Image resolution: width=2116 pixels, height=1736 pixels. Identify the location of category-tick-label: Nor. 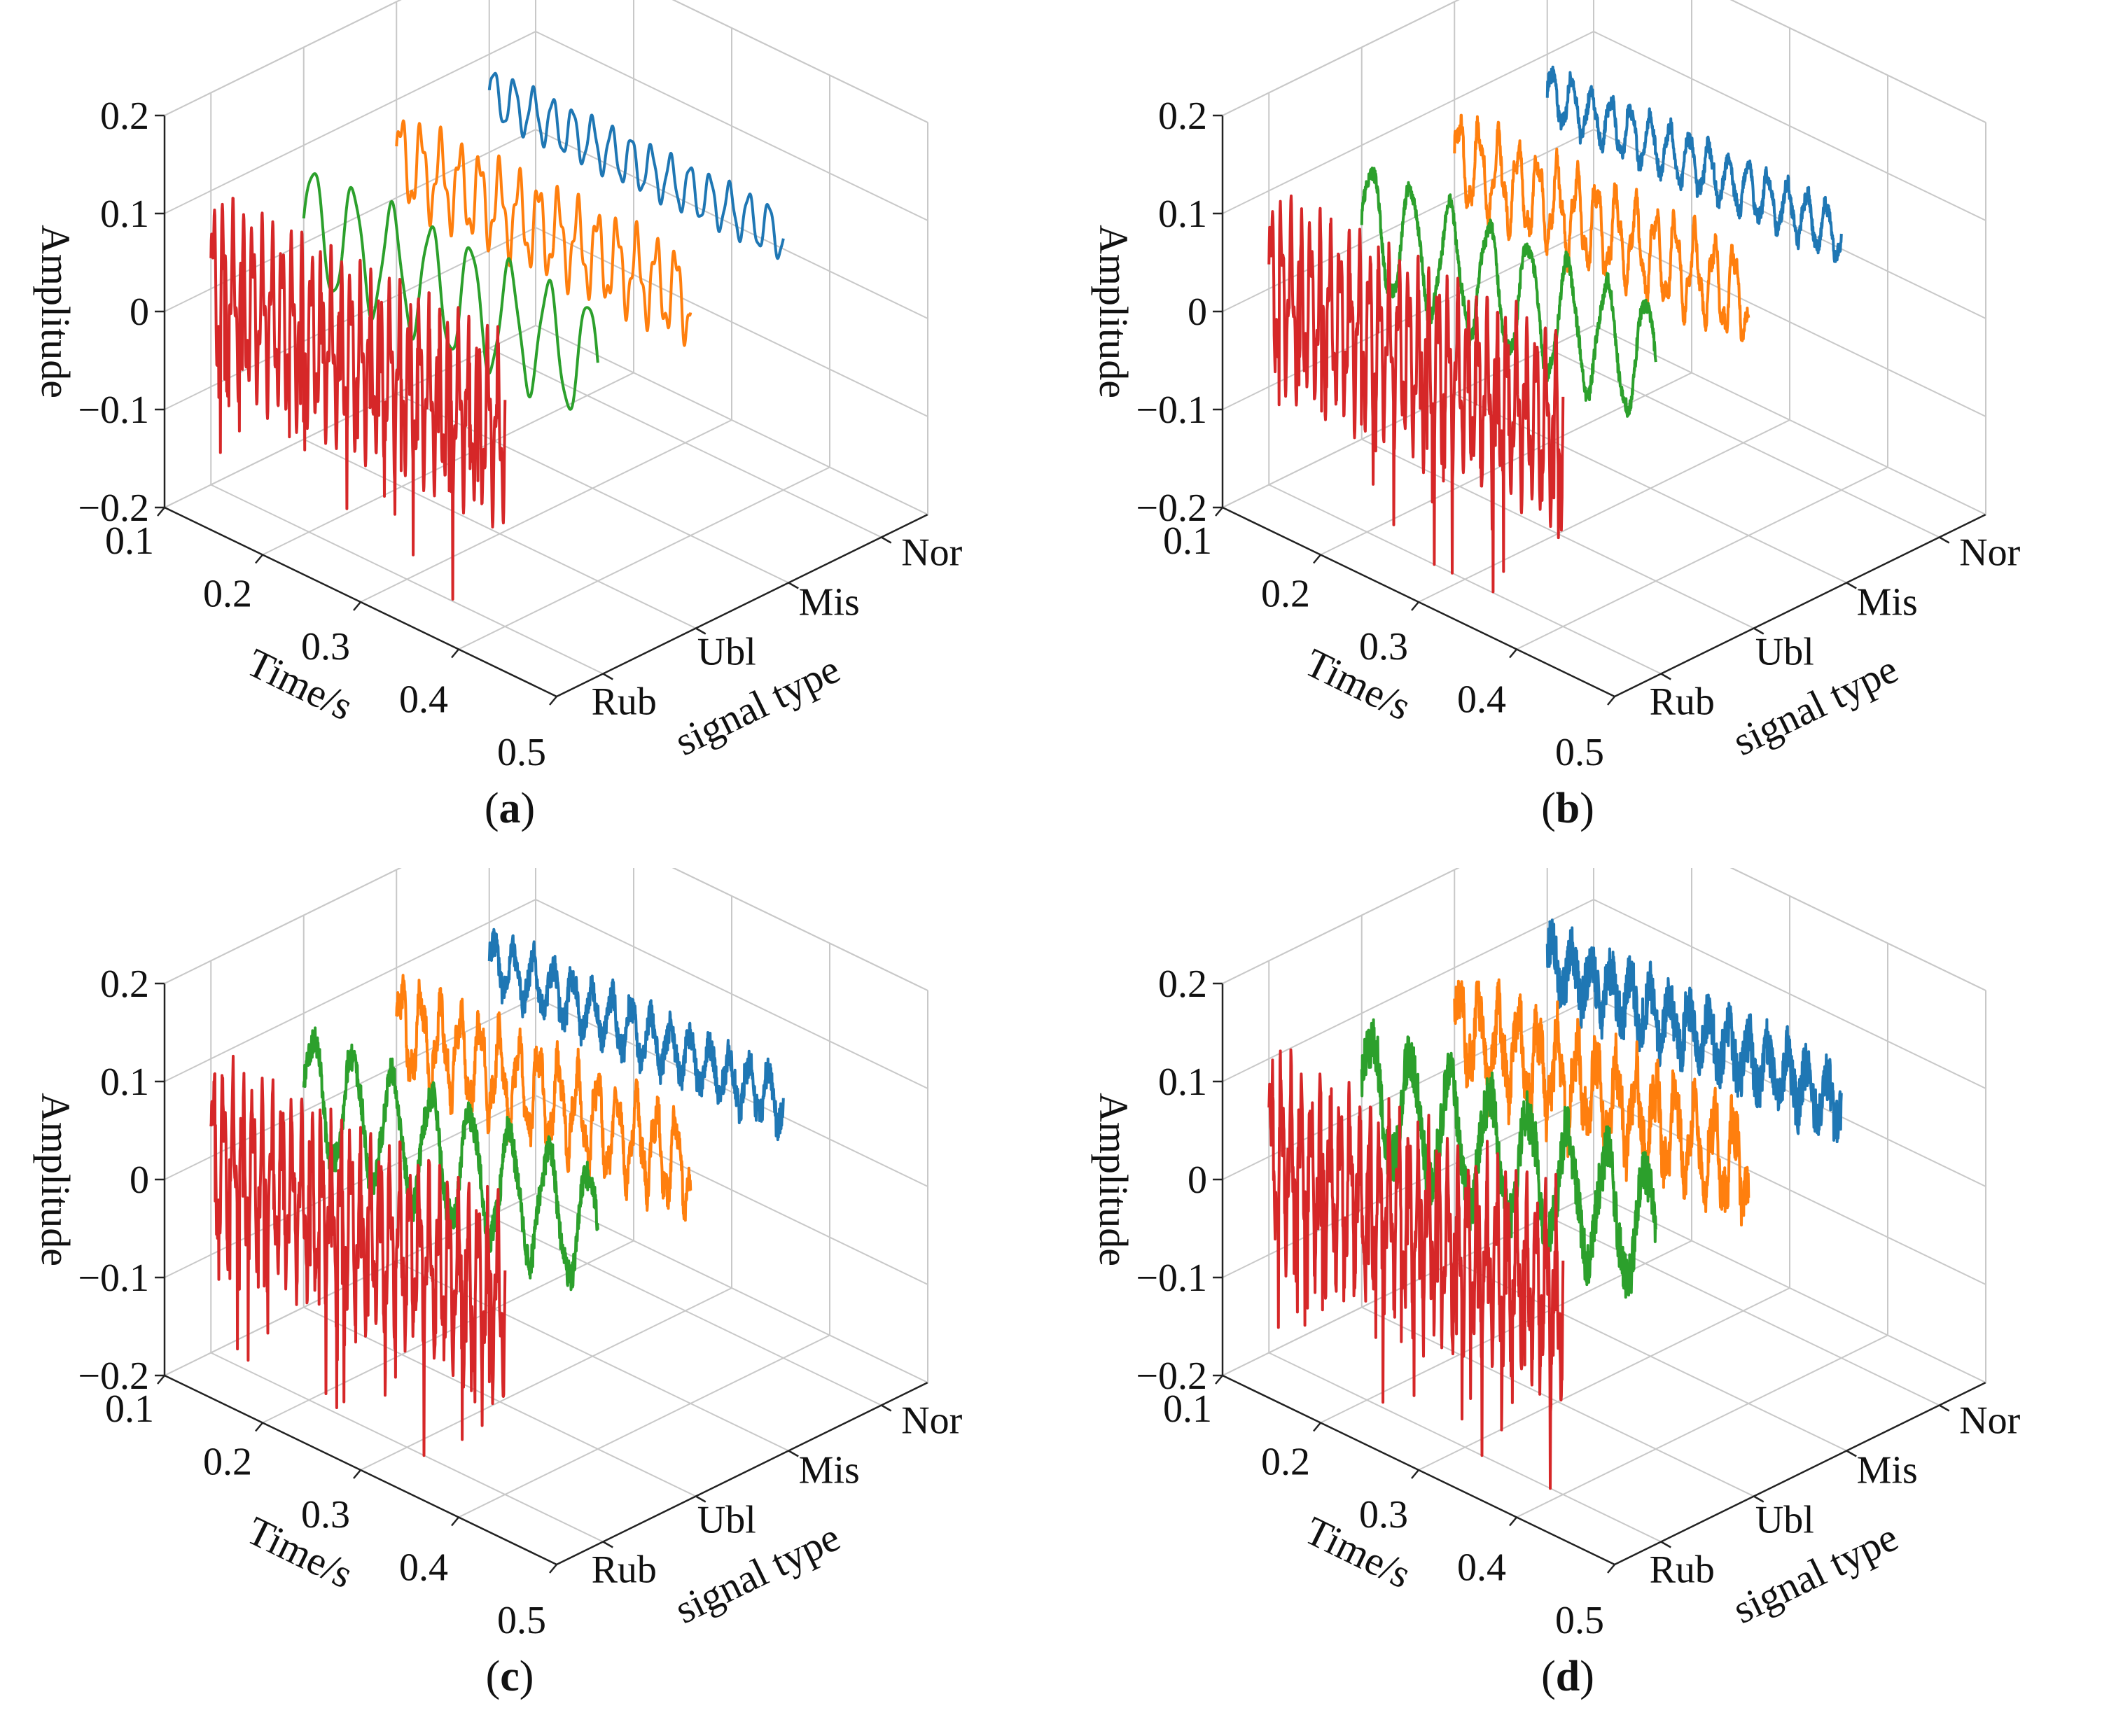
(931, 1421).